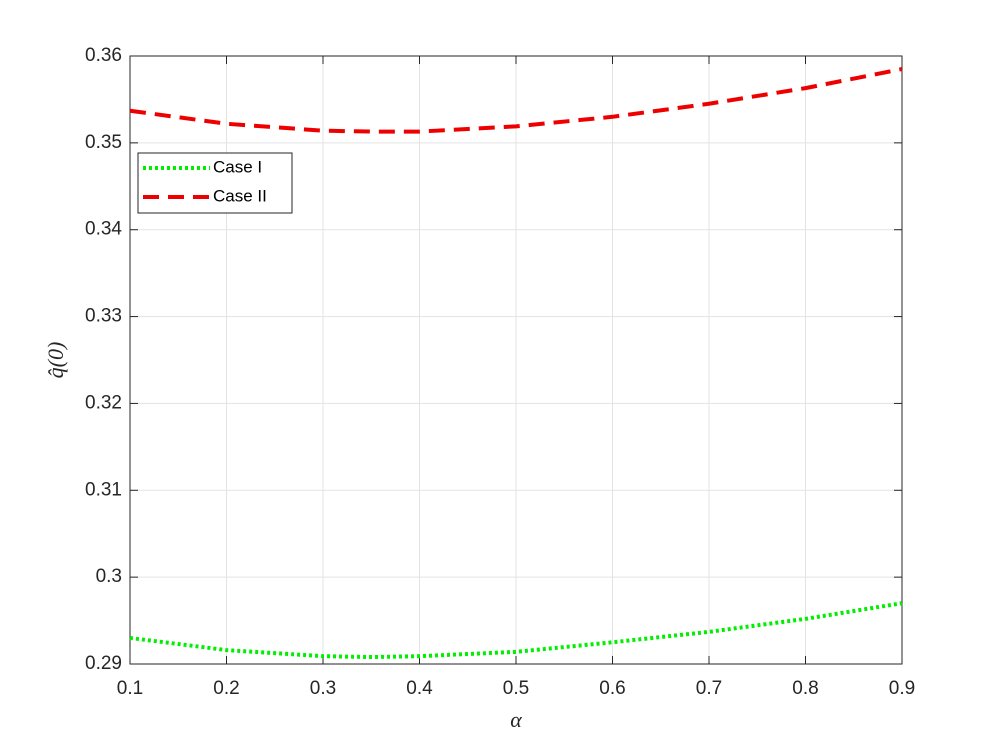  Describe the element at coordinates (516, 719) in the screenshot. I see `x-axis-label: α` at that location.